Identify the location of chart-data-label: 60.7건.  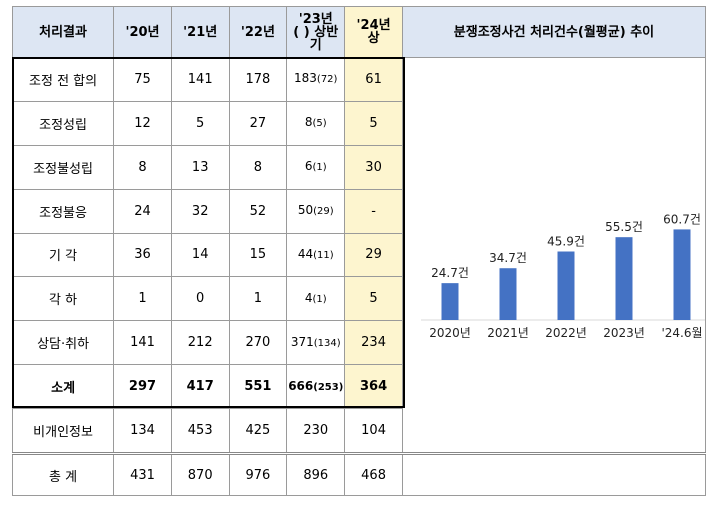
(682, 219).